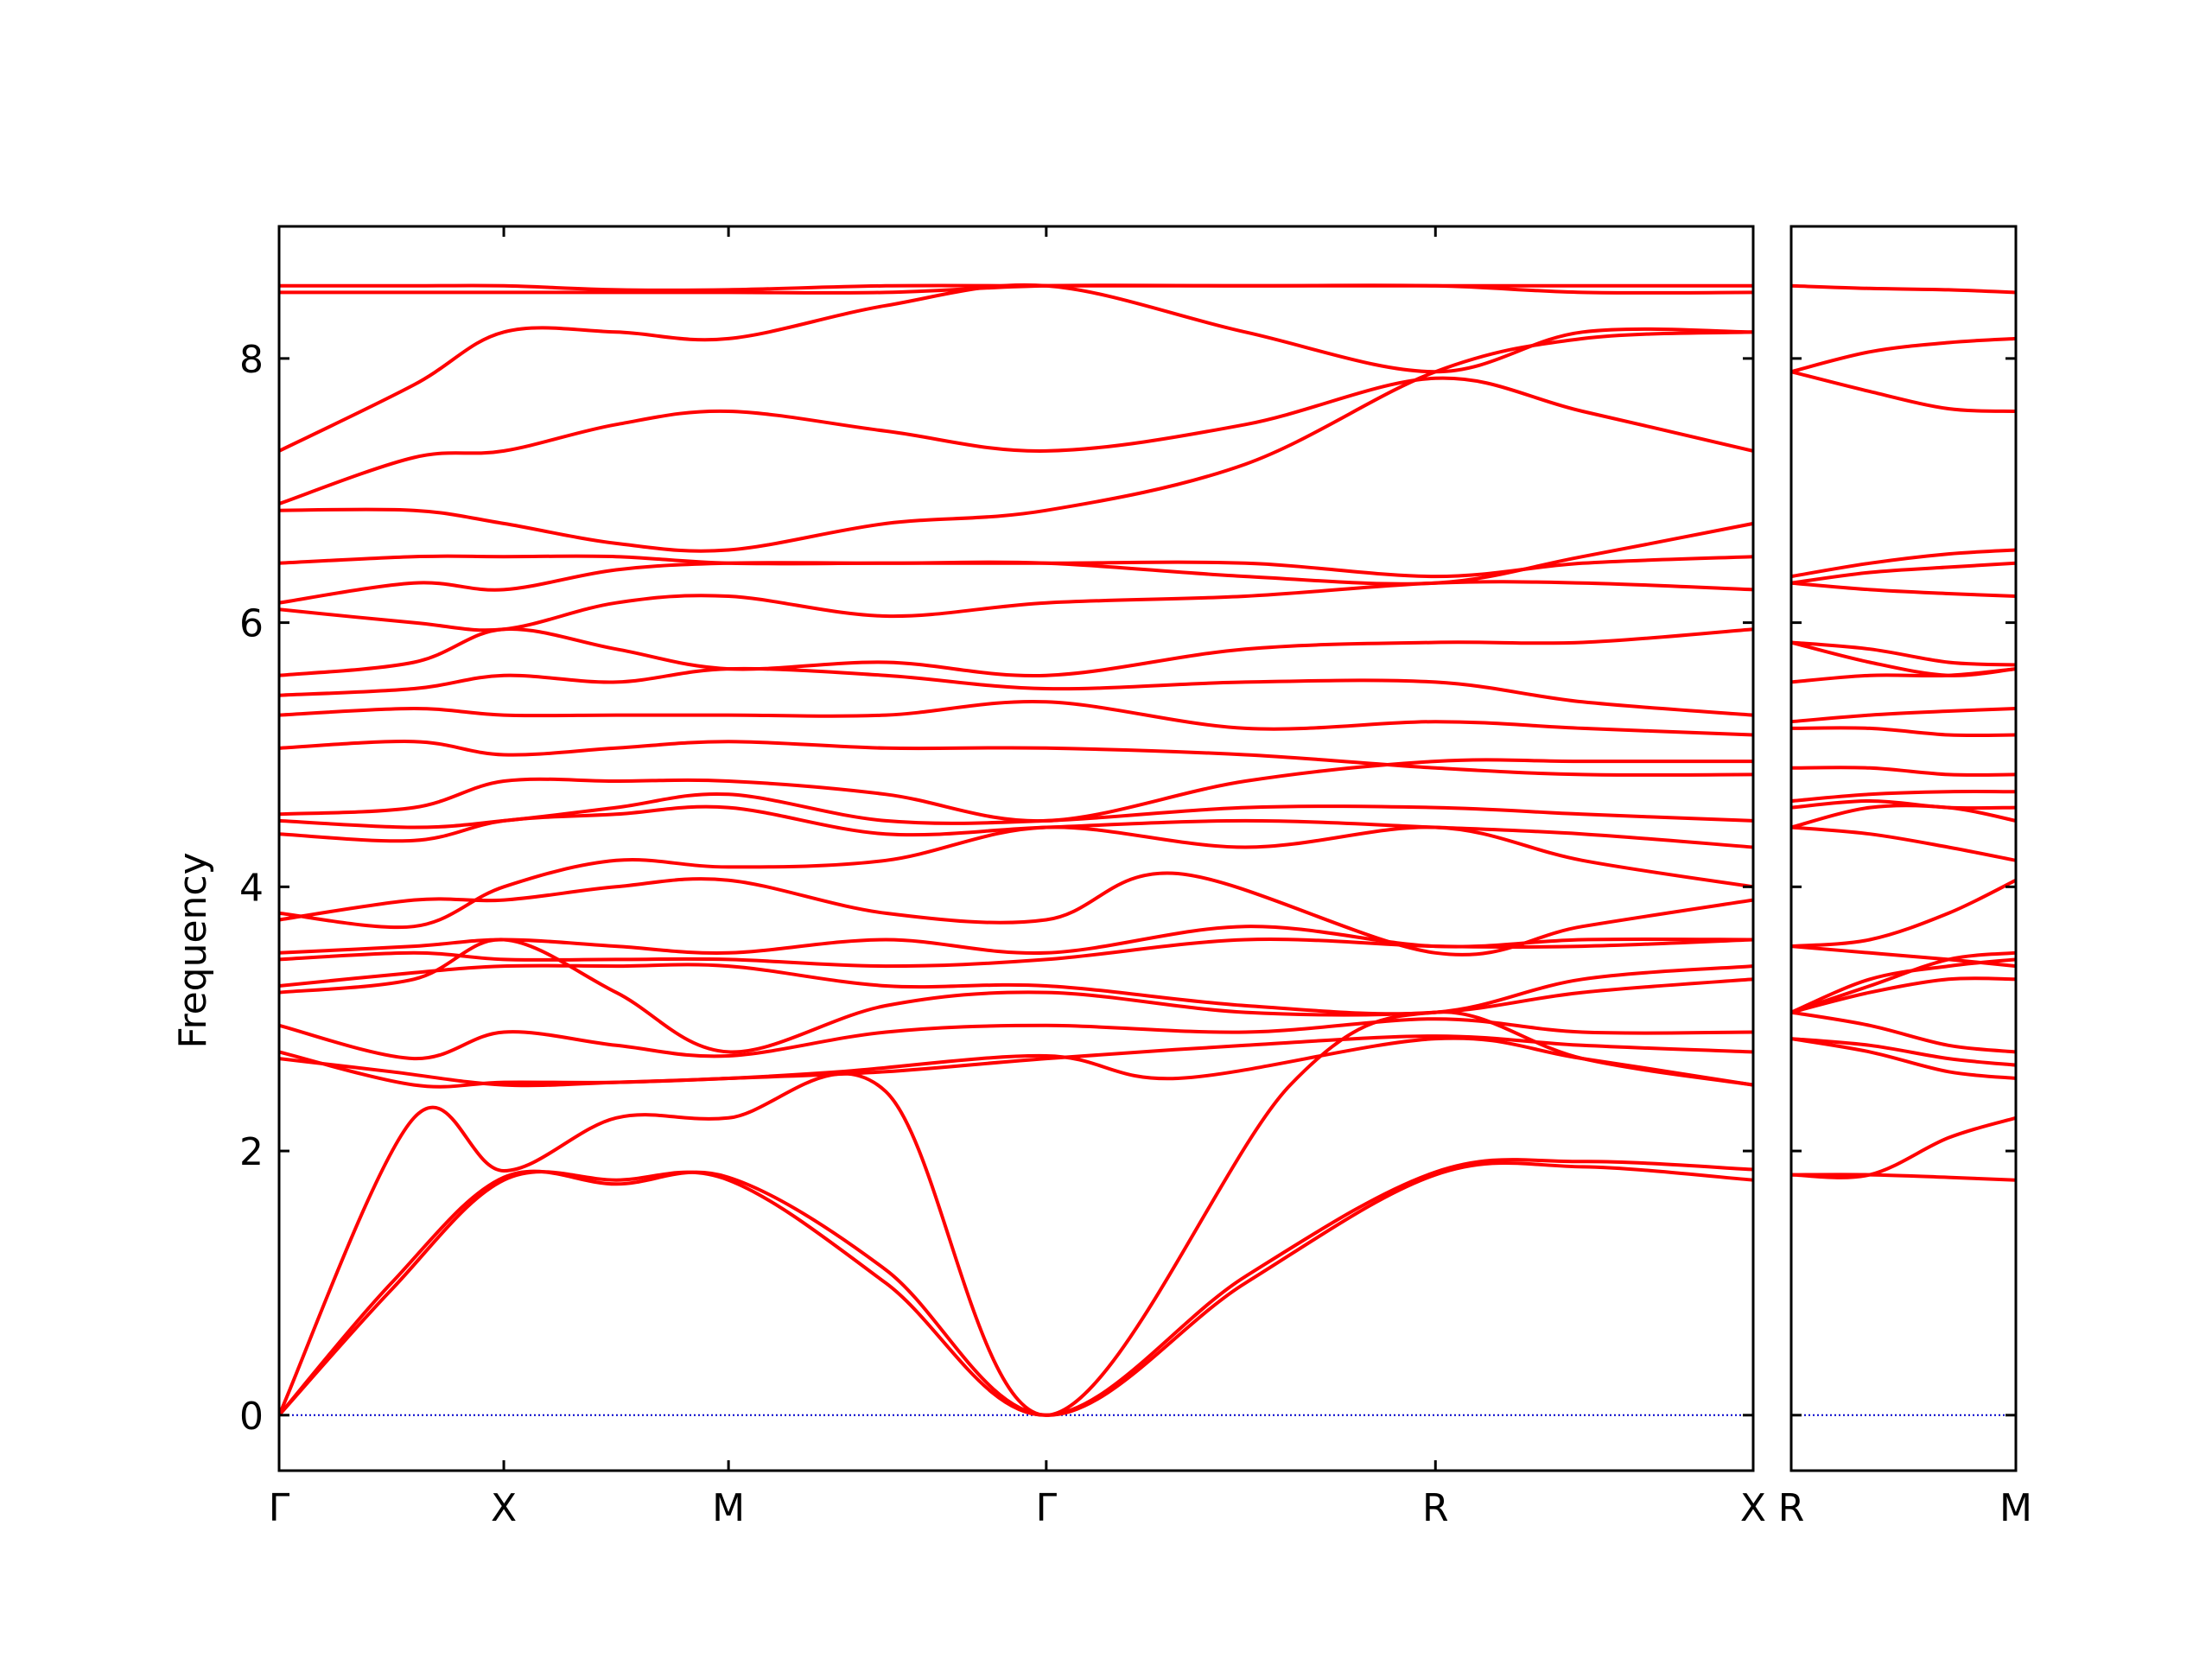 The image size is (2212, 1659). Describe the element at coordinates (251, 624) in the screenshot. I see `y-tick-label: 6` at that location.